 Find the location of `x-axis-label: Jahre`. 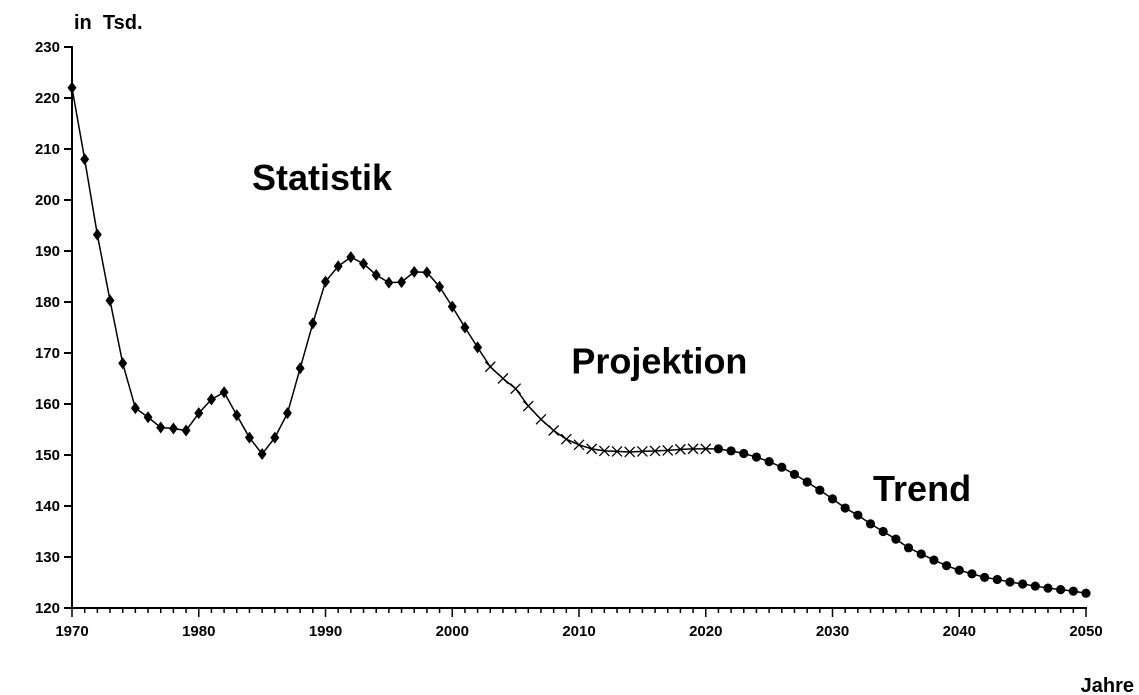

x-axis-label: Jahre is located at coordinates (1107, 685).